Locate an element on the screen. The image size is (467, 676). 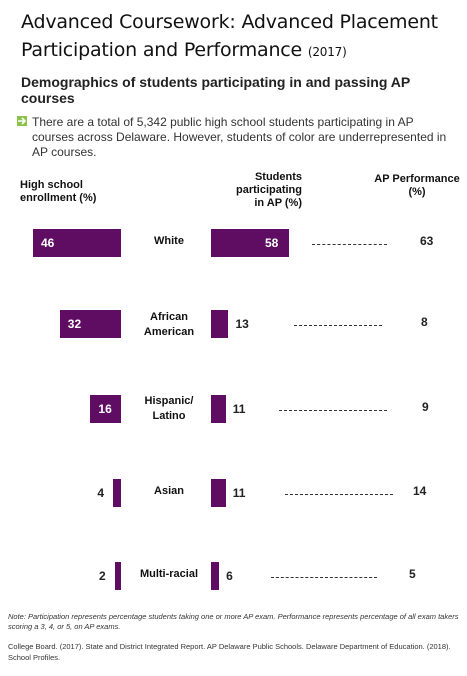
participation-value-label: 13 is located at coordinates (242, 324).